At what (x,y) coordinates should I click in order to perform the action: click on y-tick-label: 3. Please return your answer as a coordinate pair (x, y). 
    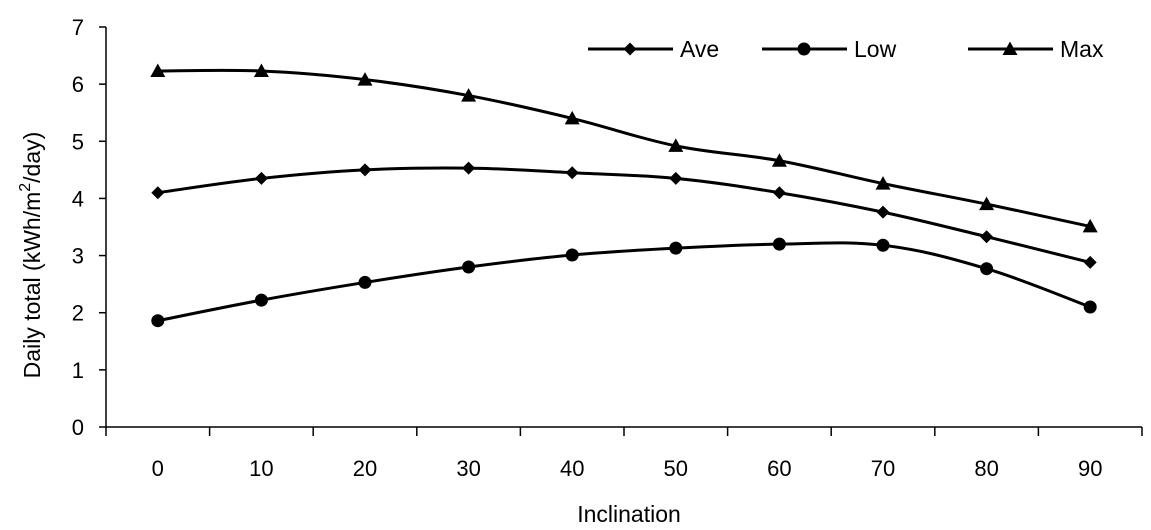
    Looking at the image, I should click on (78, 256).